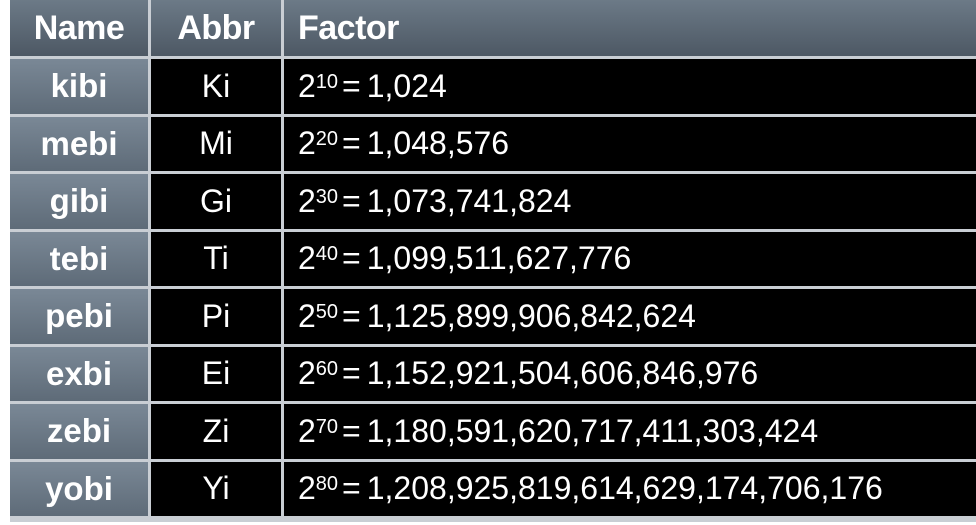 The height and width of the screenshot is (525, 976). What do you see at coordinates (406, 85) in the screenshot?
I see `factor-value: 1,024` at bounding box center [406, 85].